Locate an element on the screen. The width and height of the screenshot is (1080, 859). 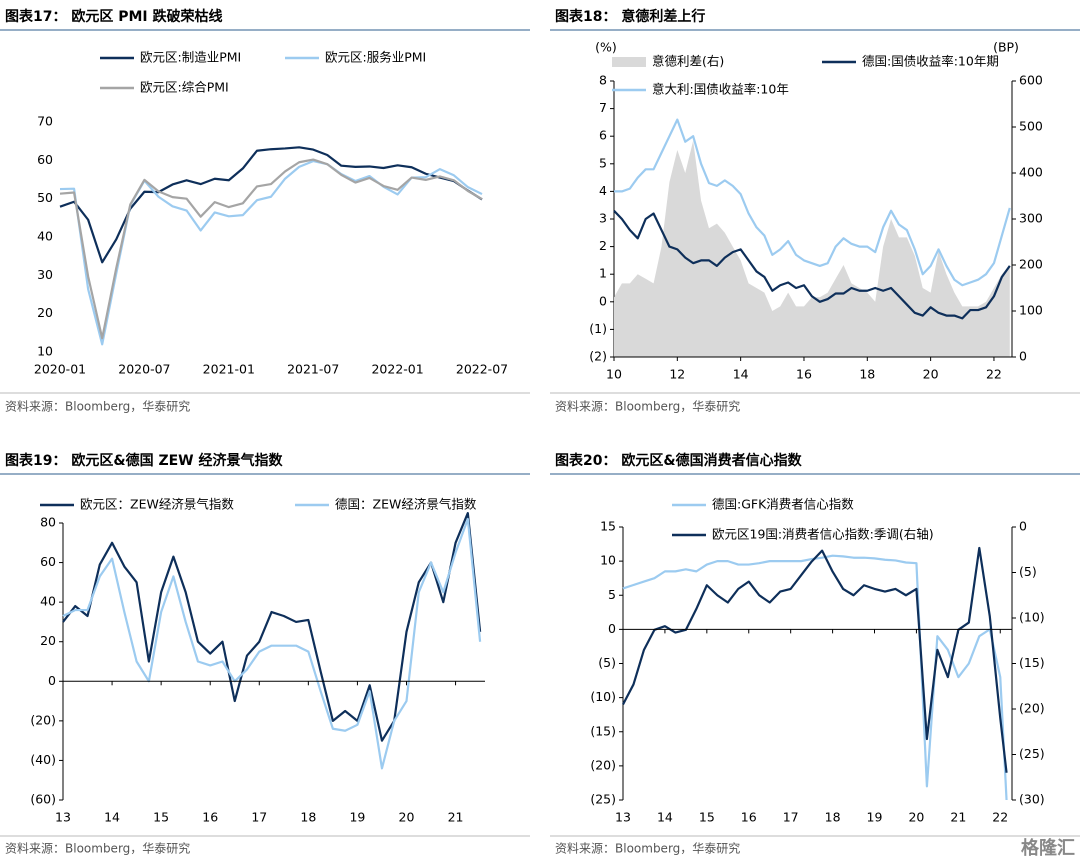
y-tick-label: 70 is located at coordinates (45, 121).